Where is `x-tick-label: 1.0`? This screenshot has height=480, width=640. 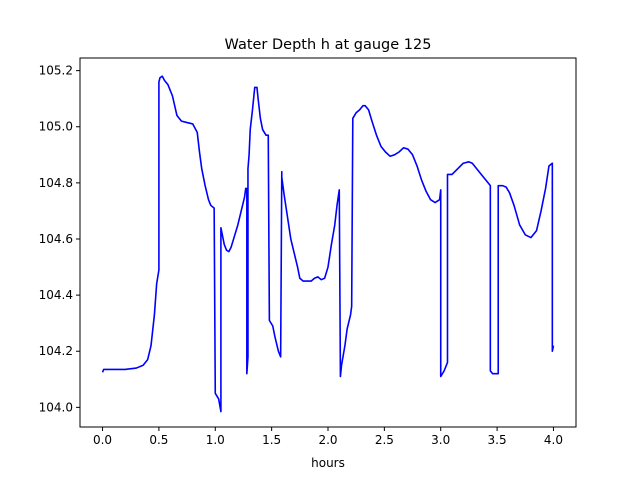 x-tick-label: 1.0 is located at coordinates (215, 440).